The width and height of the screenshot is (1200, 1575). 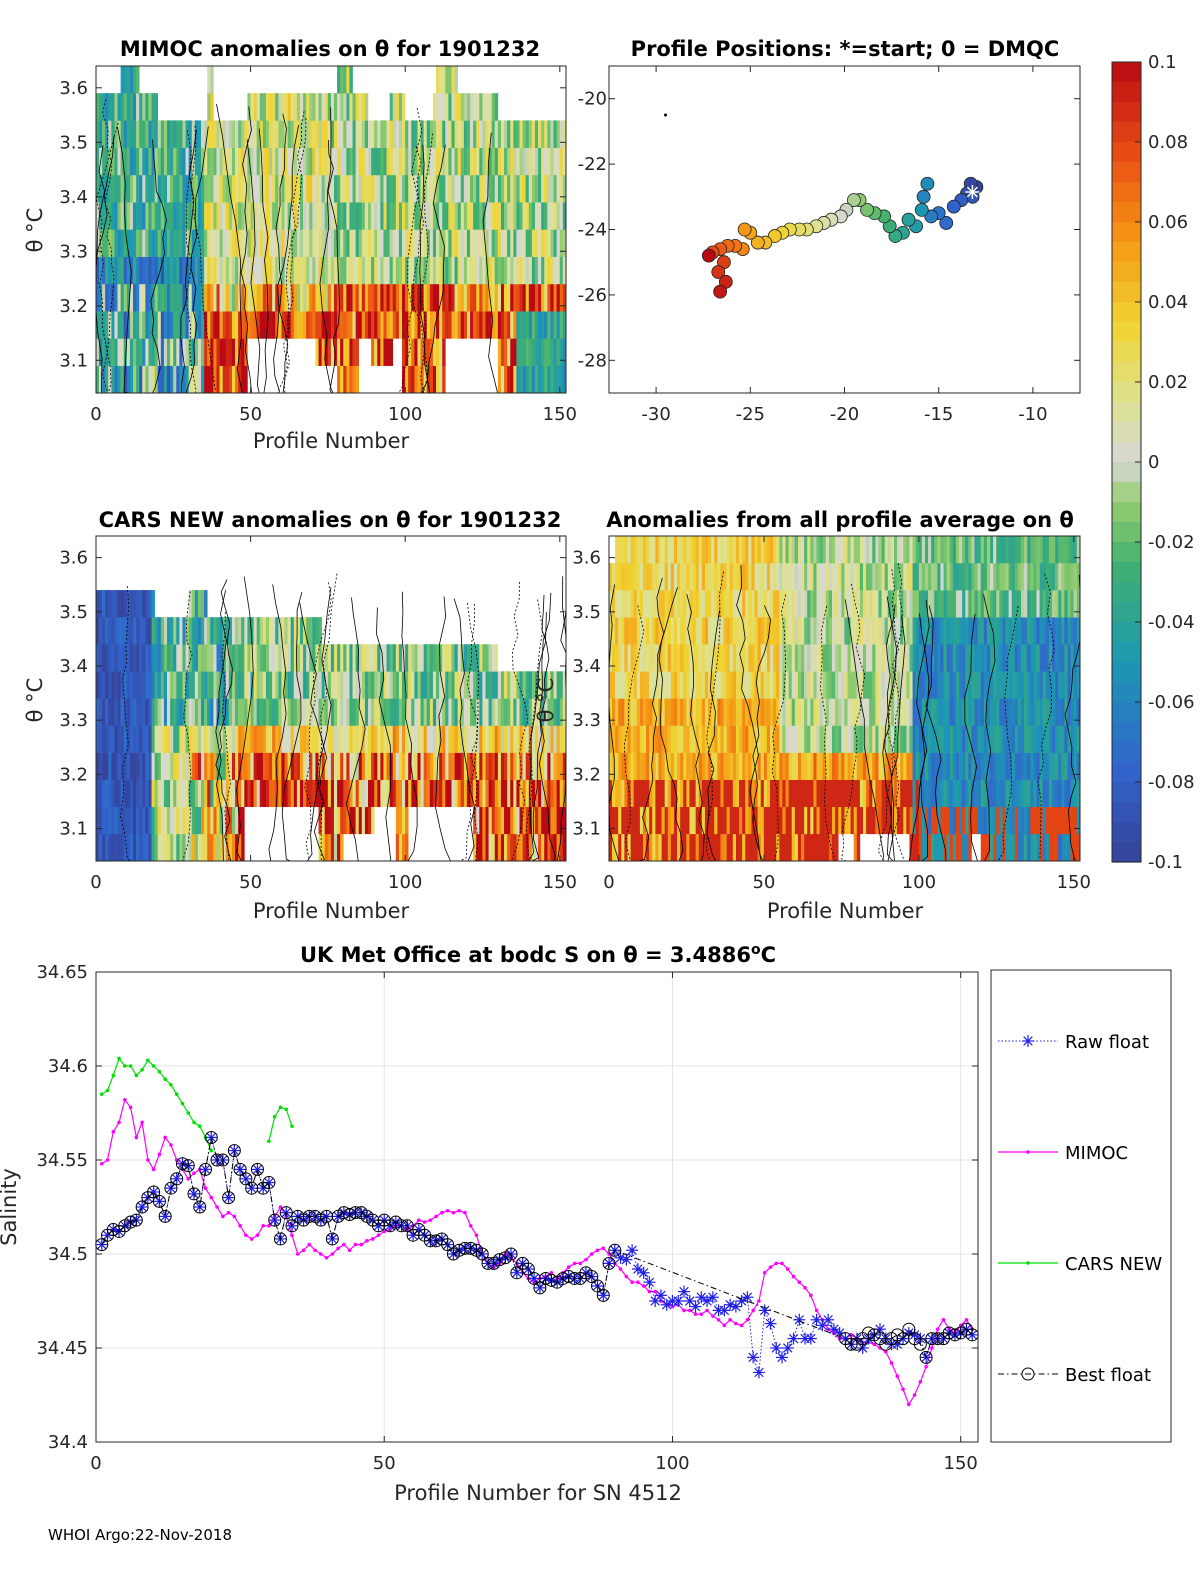 What do you see at coordinates (824, 206) in the screenshot?
I see `positions-track` at bounding box center [824, 206].